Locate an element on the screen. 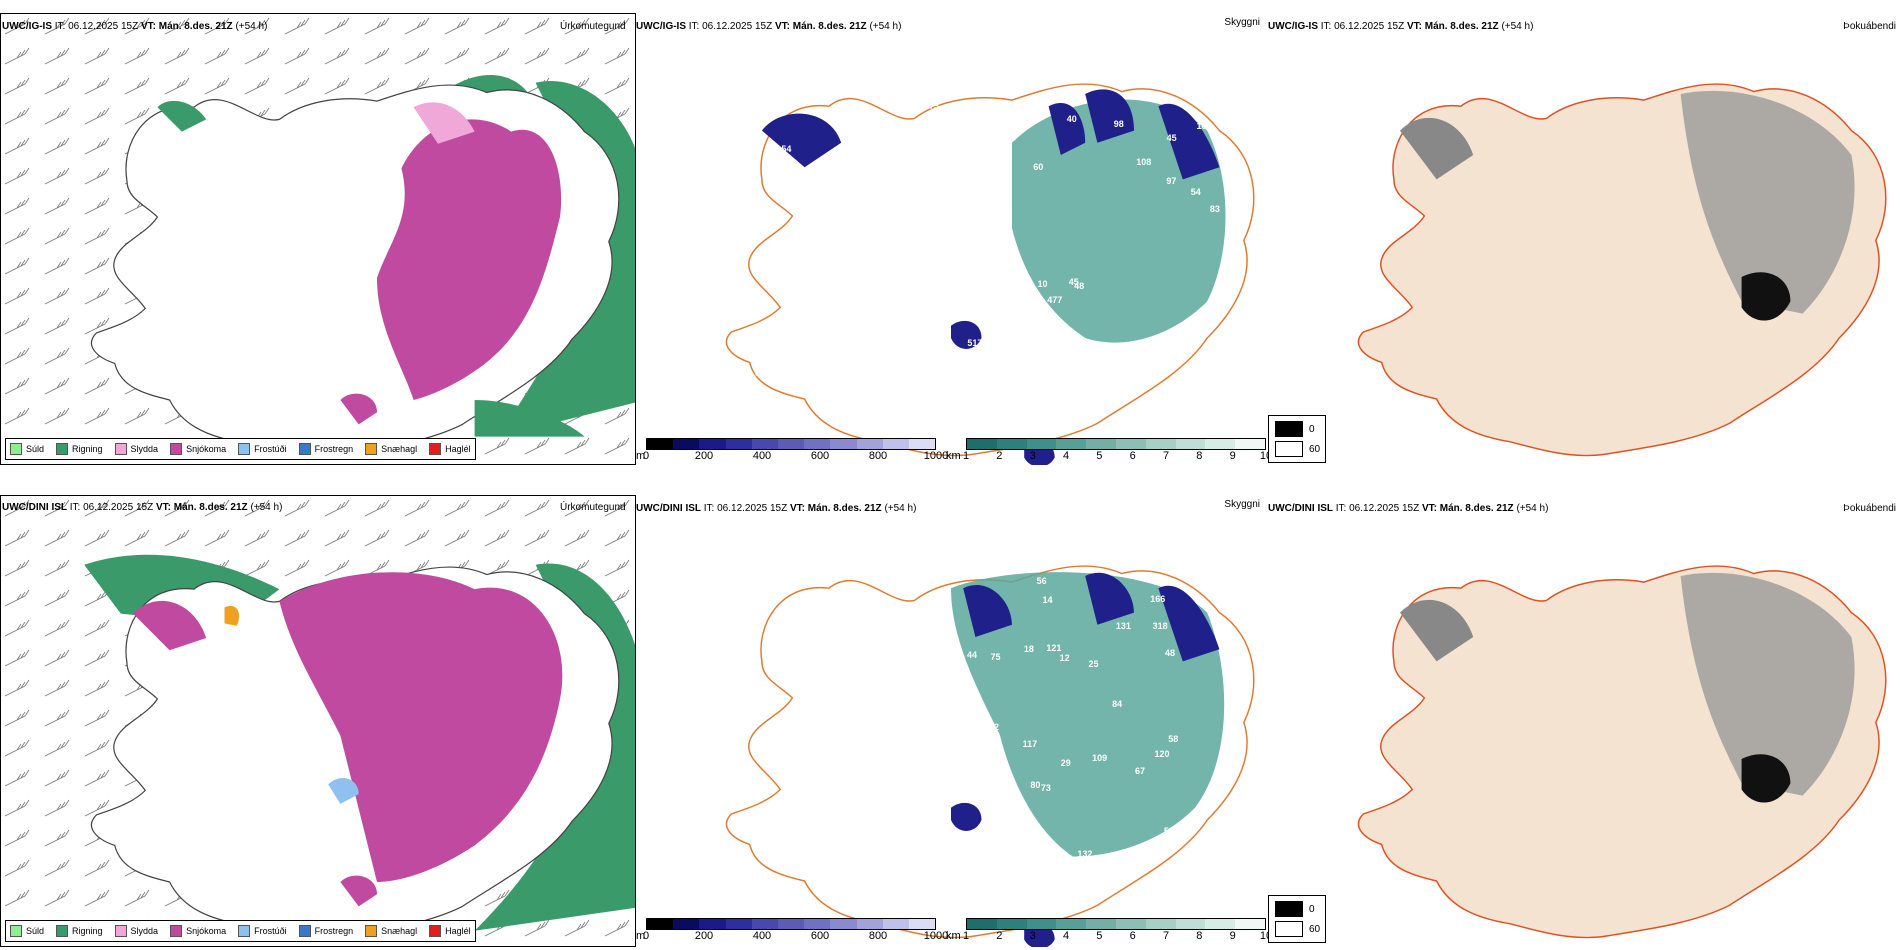 The height and width of the screenshot is (950, 1900). cloud-base-label: 108 is located at coordinates (1144, 161).